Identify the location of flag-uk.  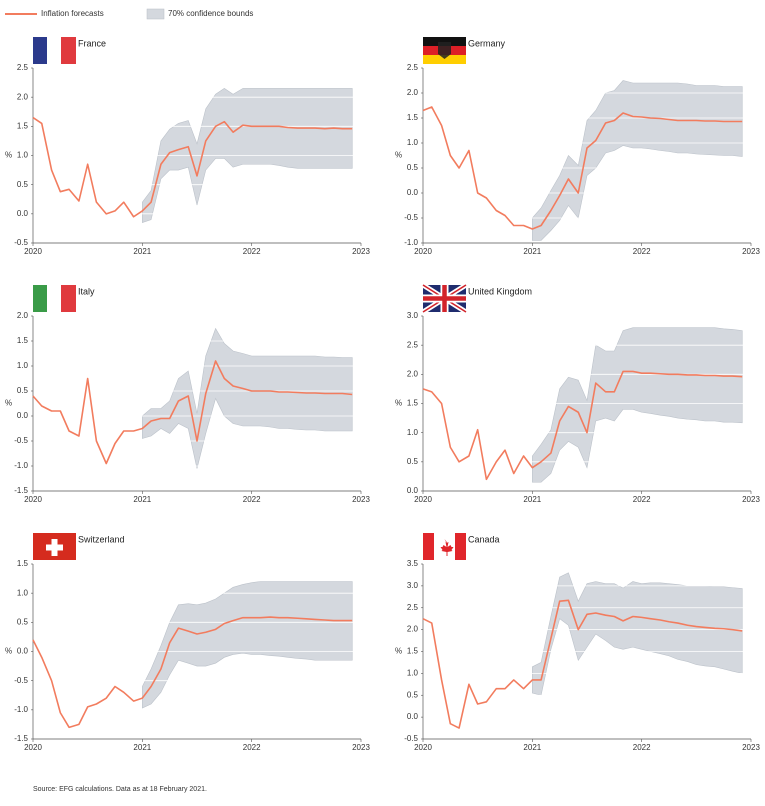
(444, 298).